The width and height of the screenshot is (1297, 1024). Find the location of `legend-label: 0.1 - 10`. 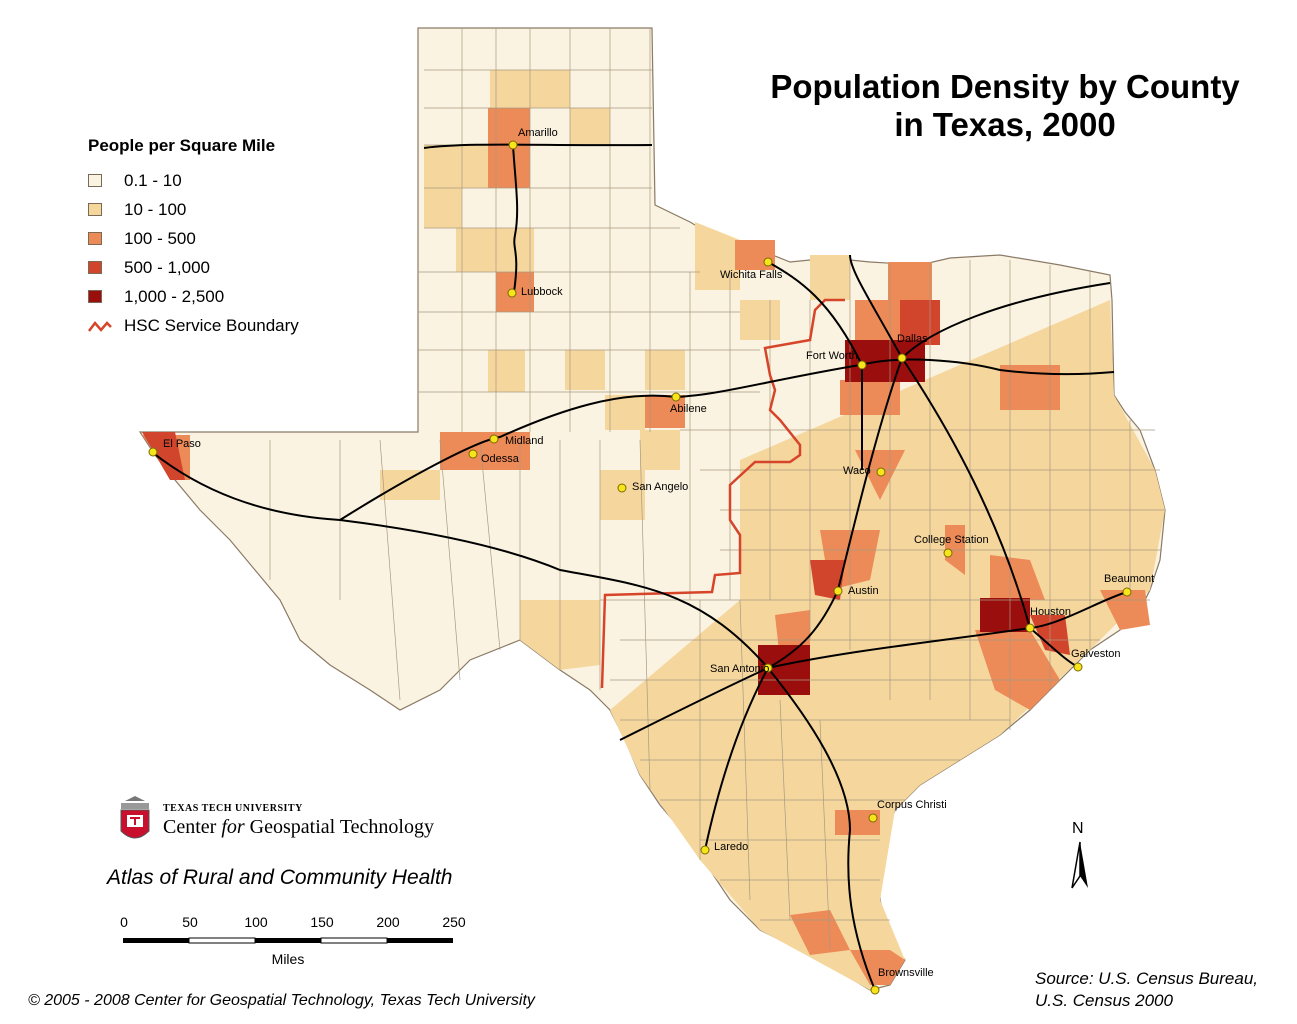

legend-label: 0.1 - 10 is located at coordinates (153, 180).